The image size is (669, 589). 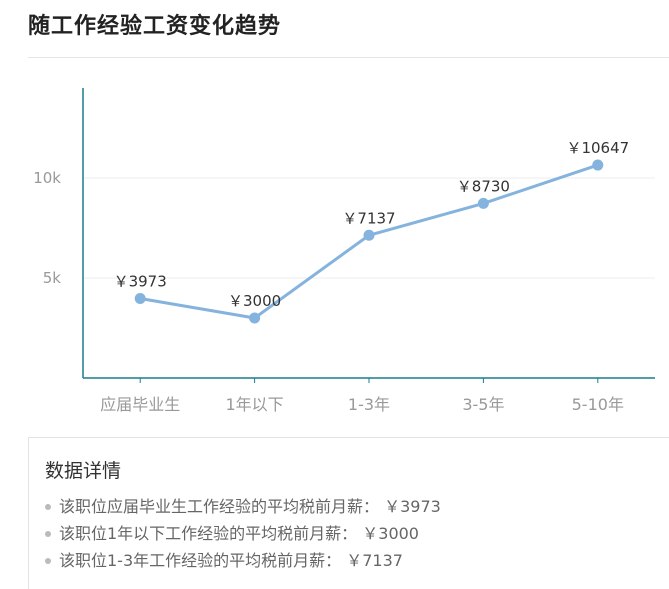 What do you see at coordinates (368, 218) in the screenshot?
I see `data-label: ￥7137` at bounding box center [368, 218].